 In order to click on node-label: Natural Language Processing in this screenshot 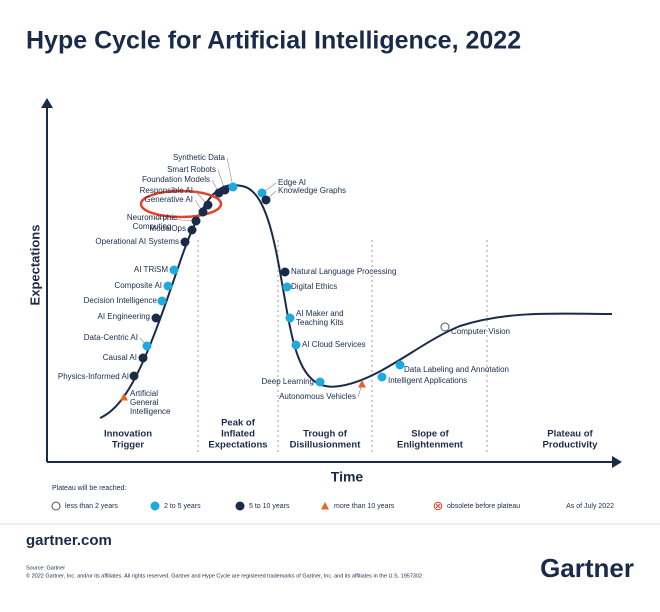, I will do `click(343, 271)`.